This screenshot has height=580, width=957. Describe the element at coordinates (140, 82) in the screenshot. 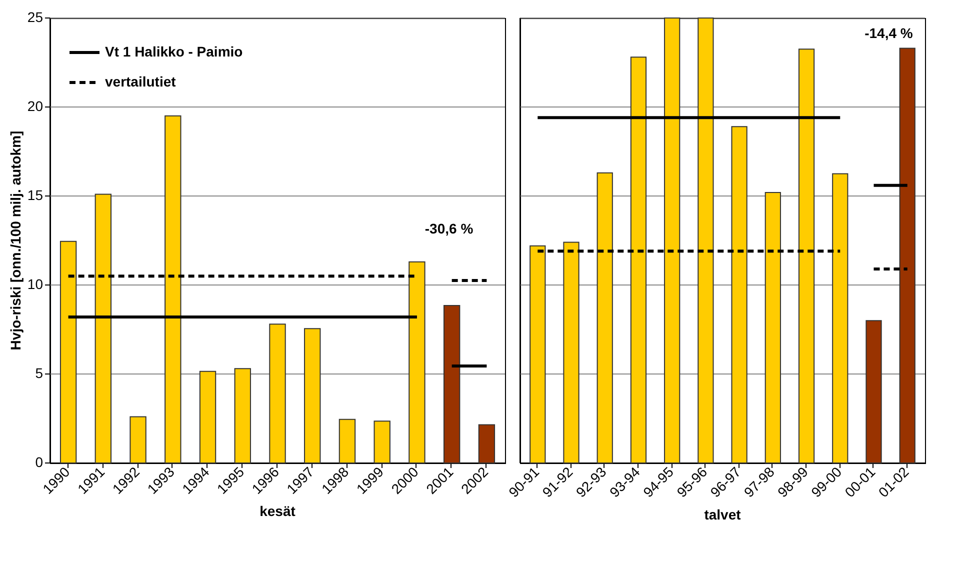

I see `legend-label: vertailutiet` at that location.